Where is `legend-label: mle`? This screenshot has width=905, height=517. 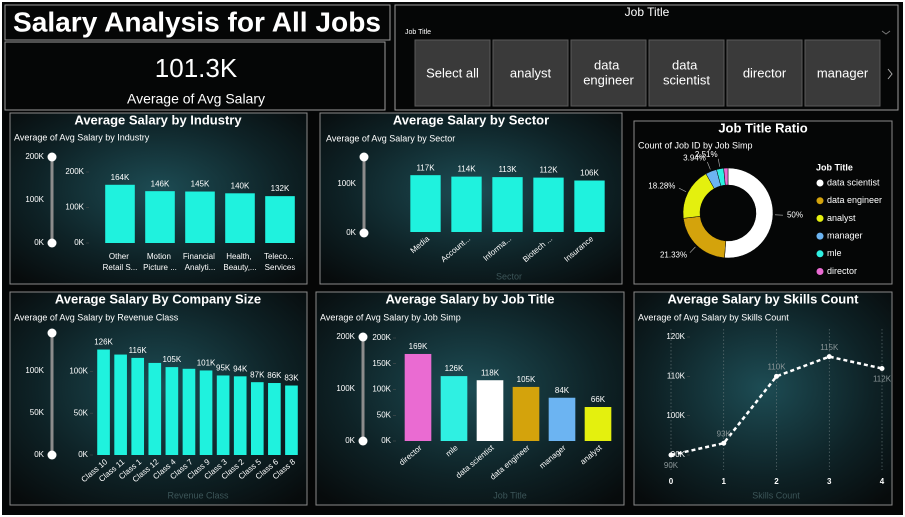 legend-label: mle is located at coordinates (834, 253).